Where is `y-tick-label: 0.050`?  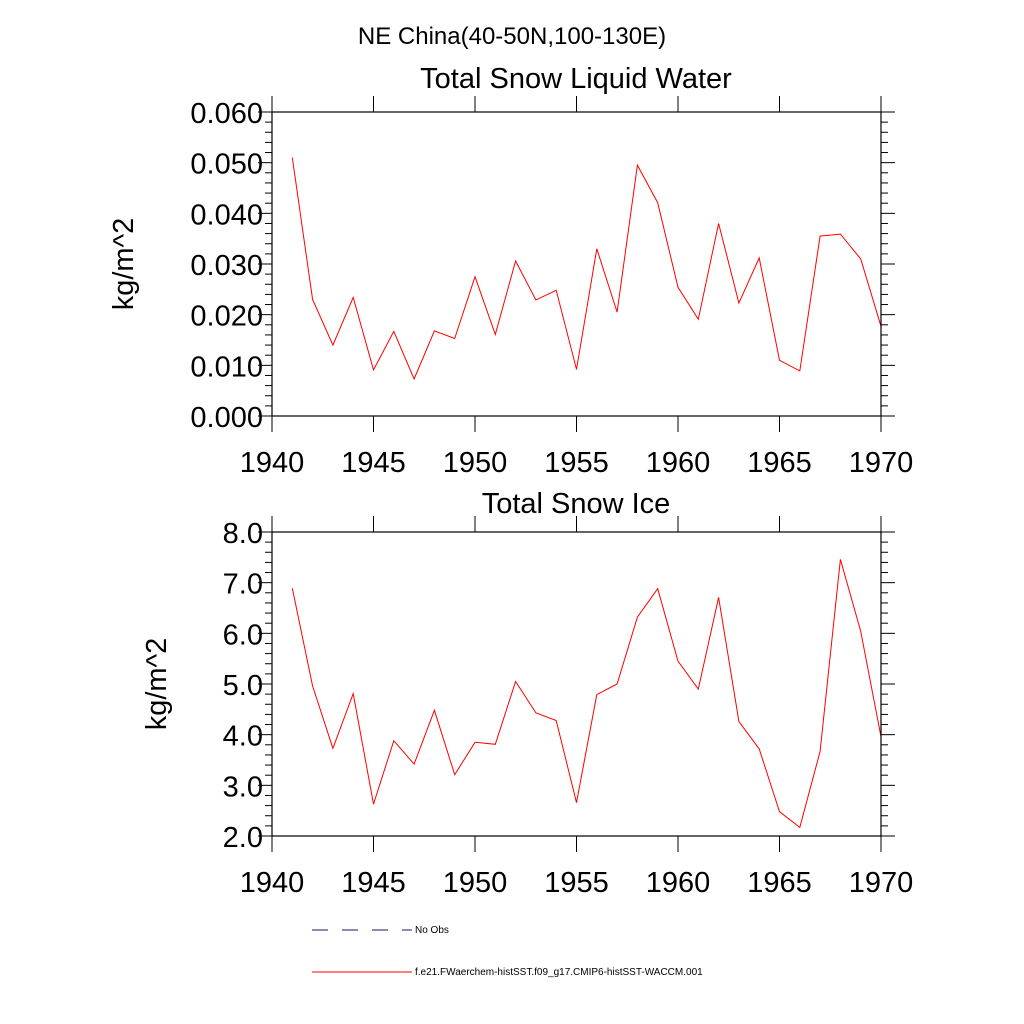
y-tick-label: 0.050 is located at coordinates (226, 165).